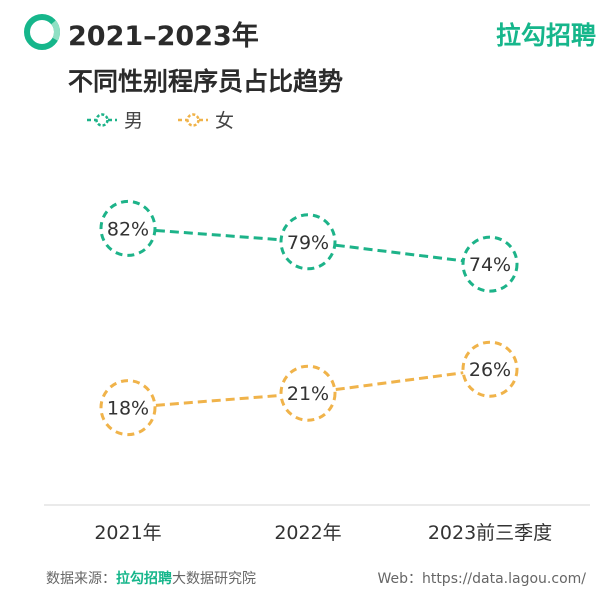 This screenshot has width=614, height=601. Describe the element at coordinates (193, 119) in the screenshot. I see `legend-female-marker-icon` at that location.